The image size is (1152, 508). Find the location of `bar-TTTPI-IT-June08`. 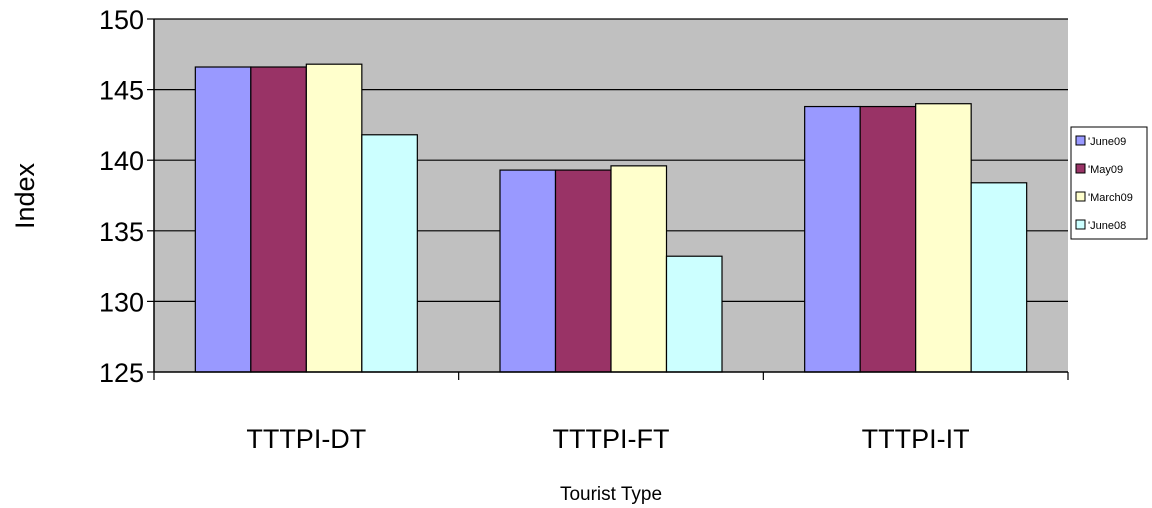

bar-TTTPI-IT-June08 is located at coordinates (999, 277).